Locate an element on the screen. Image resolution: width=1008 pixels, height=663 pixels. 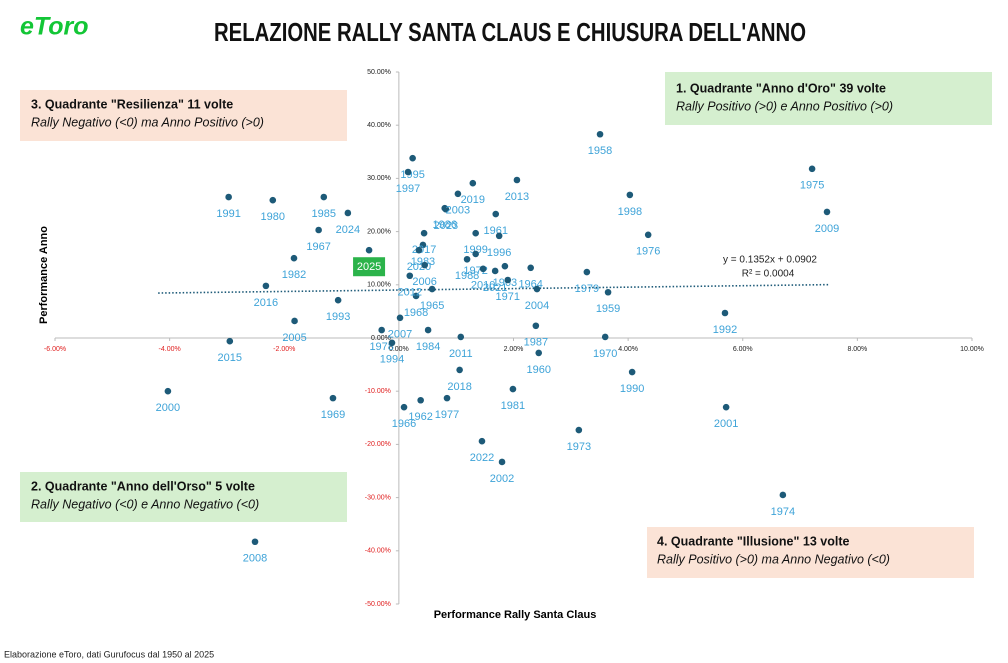
y-tick-label: -40.00% is located at coordinates (378, 551).